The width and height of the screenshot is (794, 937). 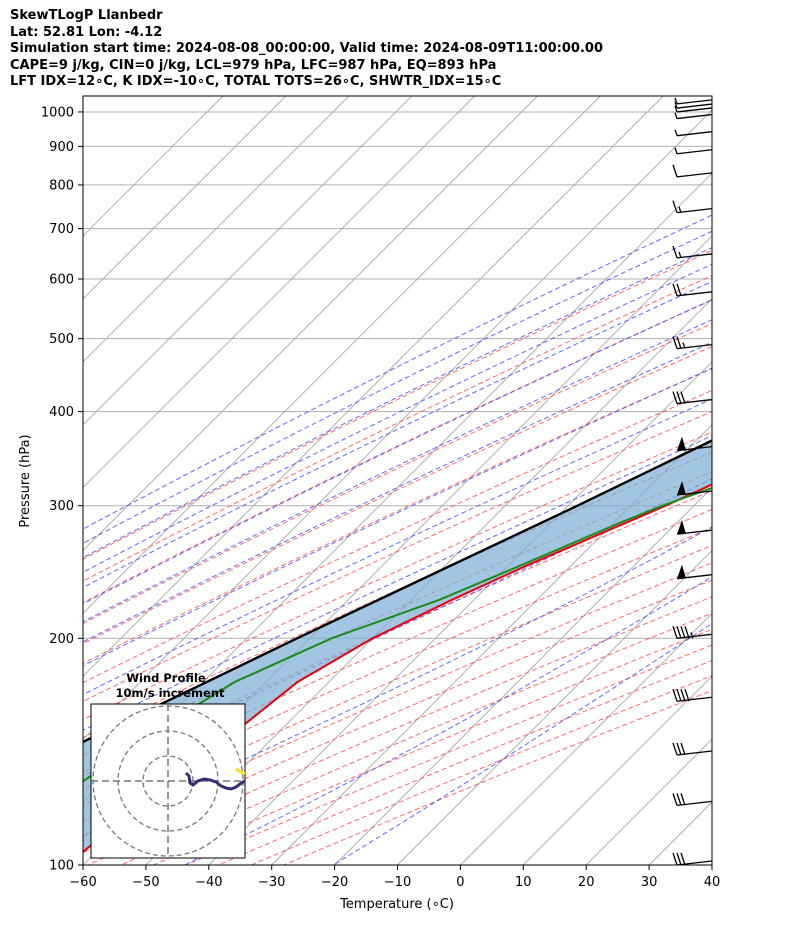 I want to click on mixing-ratio-line, so click(x=774, y=186).